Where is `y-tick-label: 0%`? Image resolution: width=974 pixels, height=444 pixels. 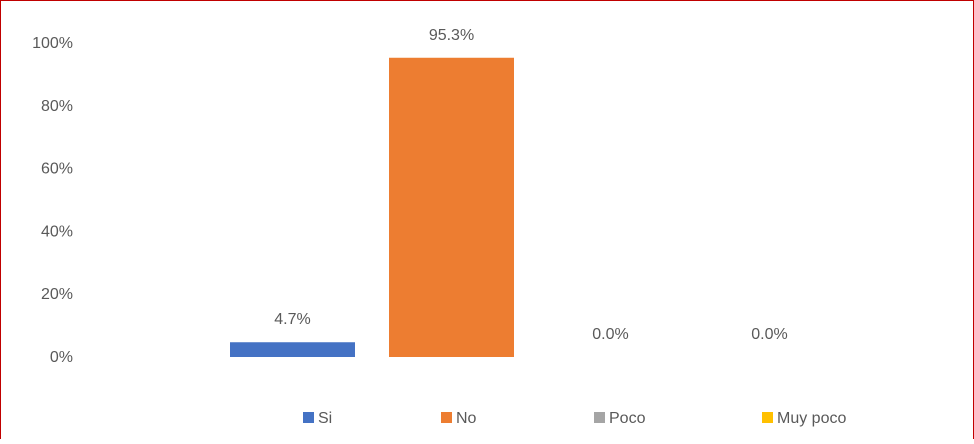 y-tick-label: 0% is located at coordinates (61, 357).